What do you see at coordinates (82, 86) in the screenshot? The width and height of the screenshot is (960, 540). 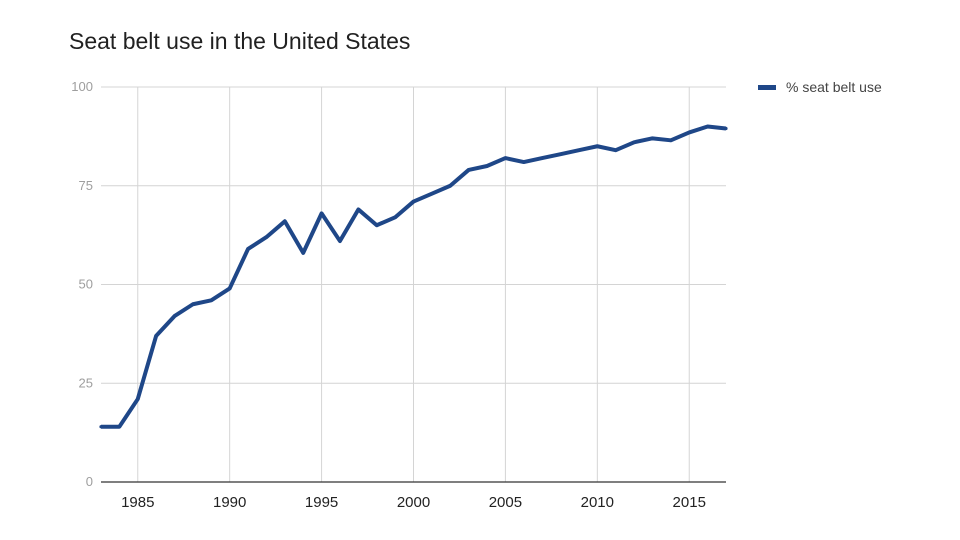 I see `y-tick-label: 100` at bounding box center [82, 86].